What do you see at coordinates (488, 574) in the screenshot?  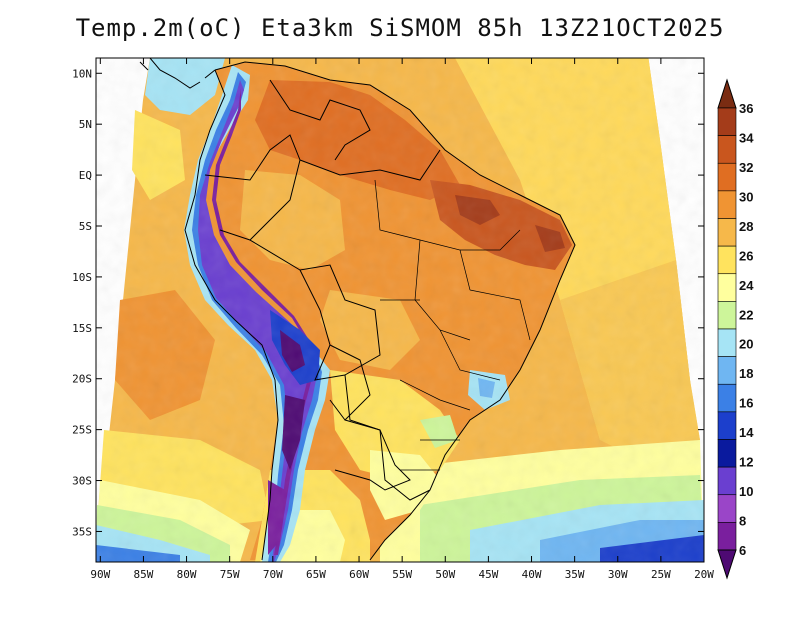 I see `lon-label: 45W` at bounding box center [488, 574].